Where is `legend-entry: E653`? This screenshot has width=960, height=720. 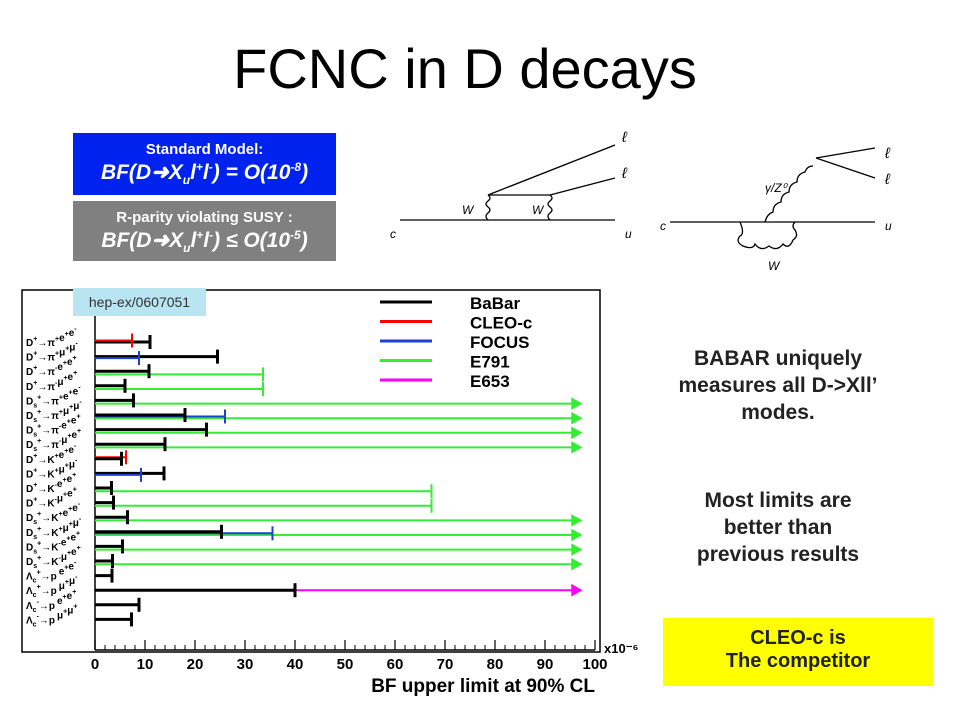
legend-entry: E653 is located at coordinates (490, 381).